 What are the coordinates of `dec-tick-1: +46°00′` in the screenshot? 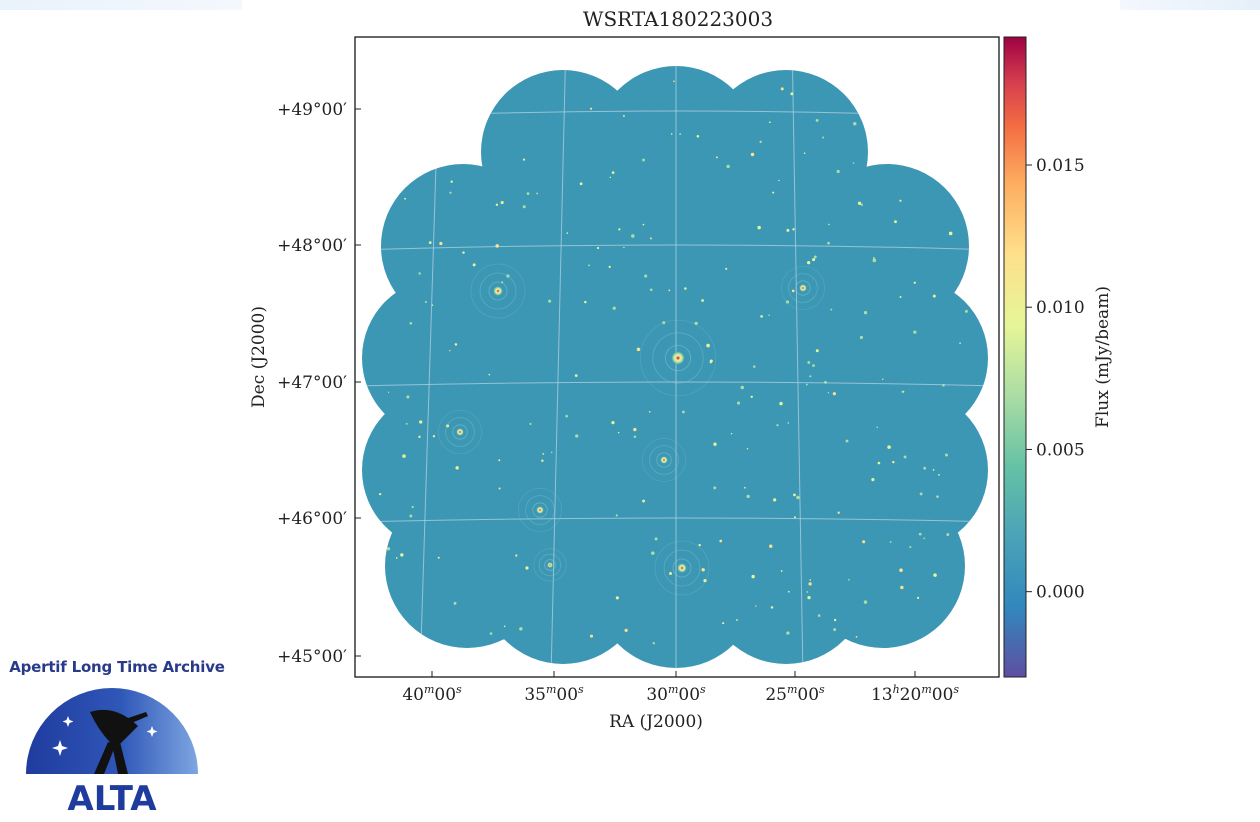 It's located at (319, 519).